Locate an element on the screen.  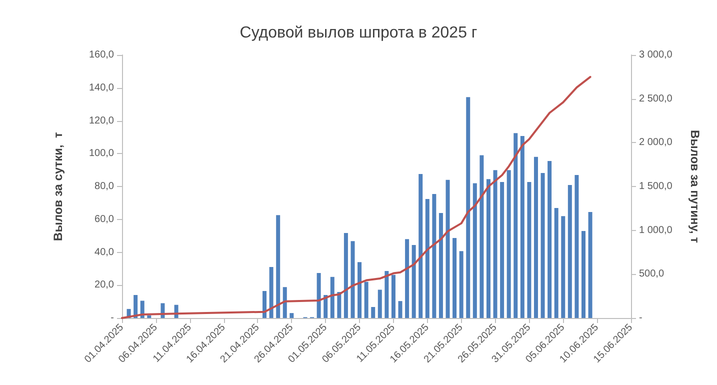
y-tick-label: 40,0 is located at coordinates (104, 252).